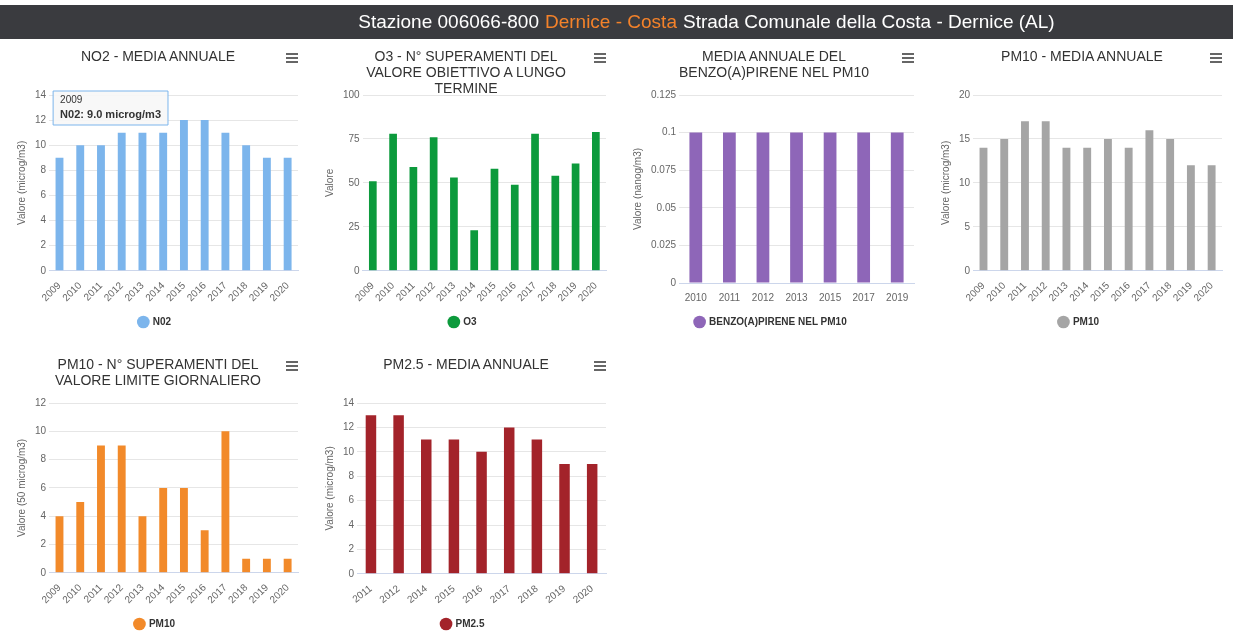  Describe the element at coordinates (663, 169) in the screenshot. I see `y-tick-label: 0.075` at that location.